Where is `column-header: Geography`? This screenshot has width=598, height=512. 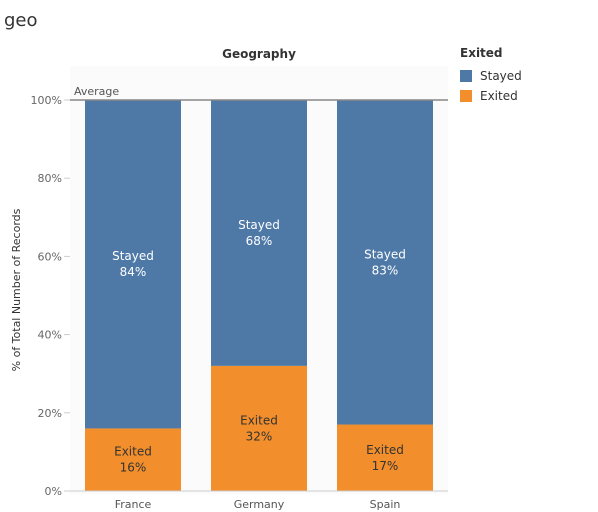 column-header: Geography is located at coordinates (259, 54).